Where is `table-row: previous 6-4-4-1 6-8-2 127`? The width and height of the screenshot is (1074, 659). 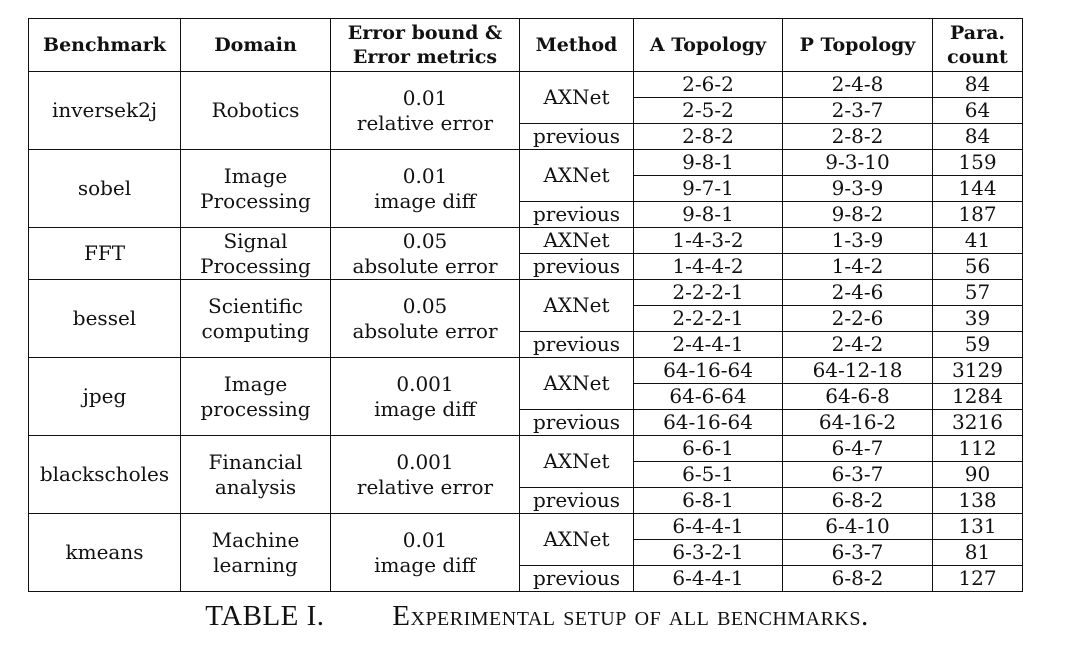
table-row: previous 6-4-4-1 6-8-2 127 is located at coordinates (526, 578).